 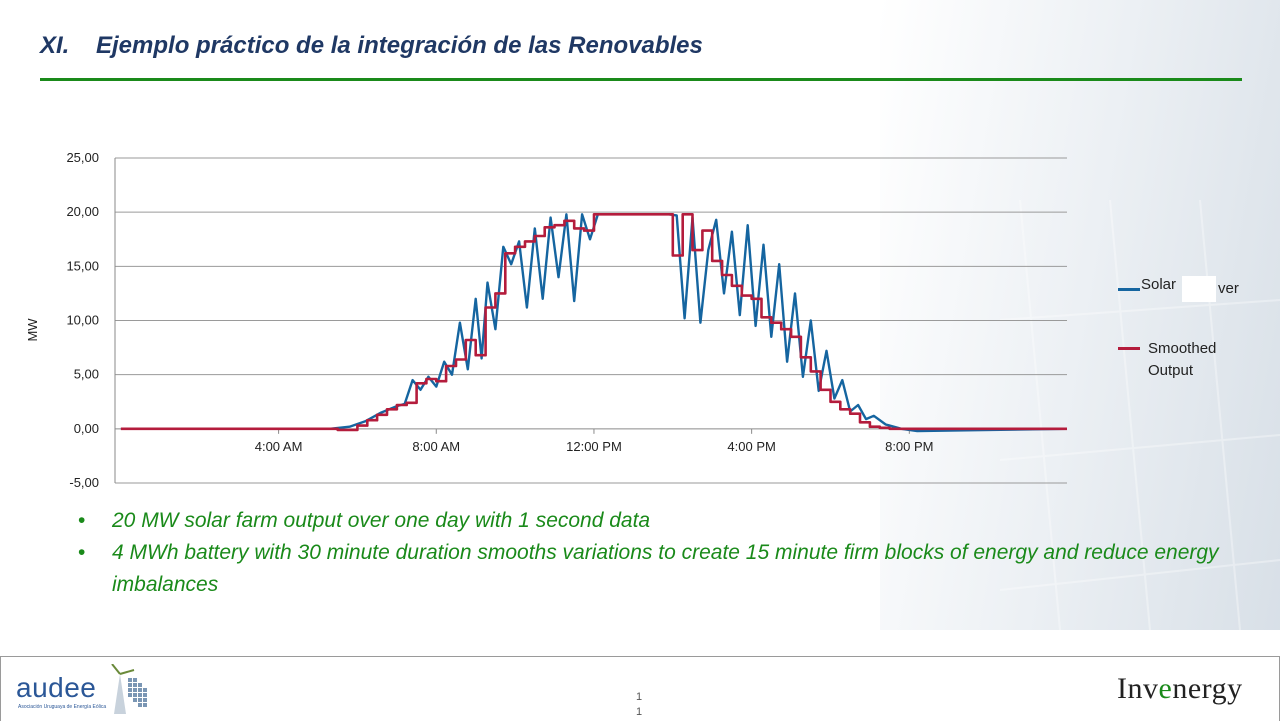 What do you see at coordinates (86, 374) in the screenshot?
I see `chart-y-tick-label: 5,00` at bounding box center [86, 374].